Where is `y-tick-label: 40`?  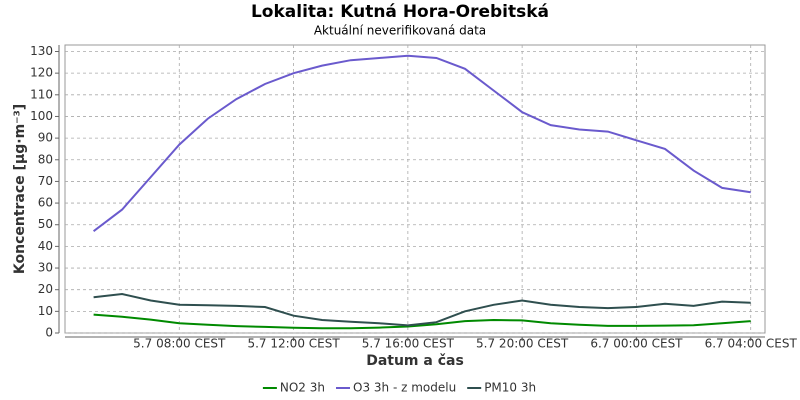 y-tick-label: 40 is located at coordinates (45, 246).